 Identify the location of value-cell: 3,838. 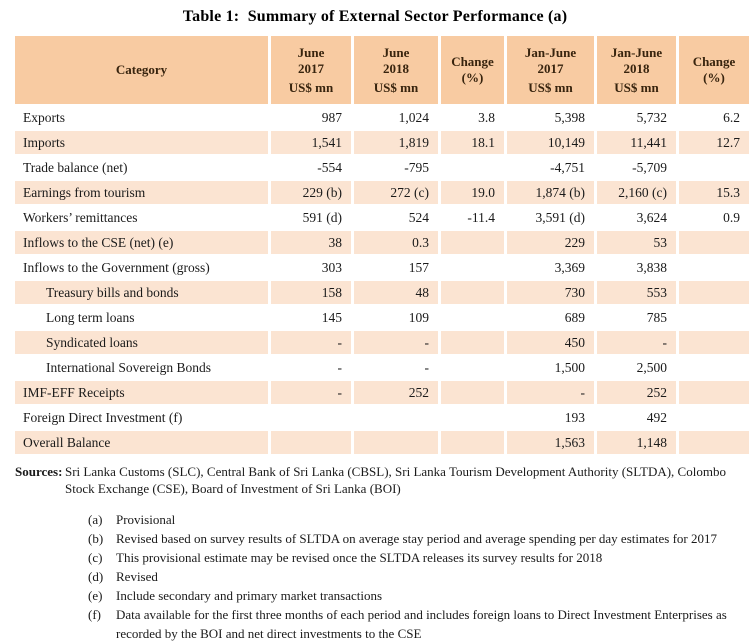
(636, 267).